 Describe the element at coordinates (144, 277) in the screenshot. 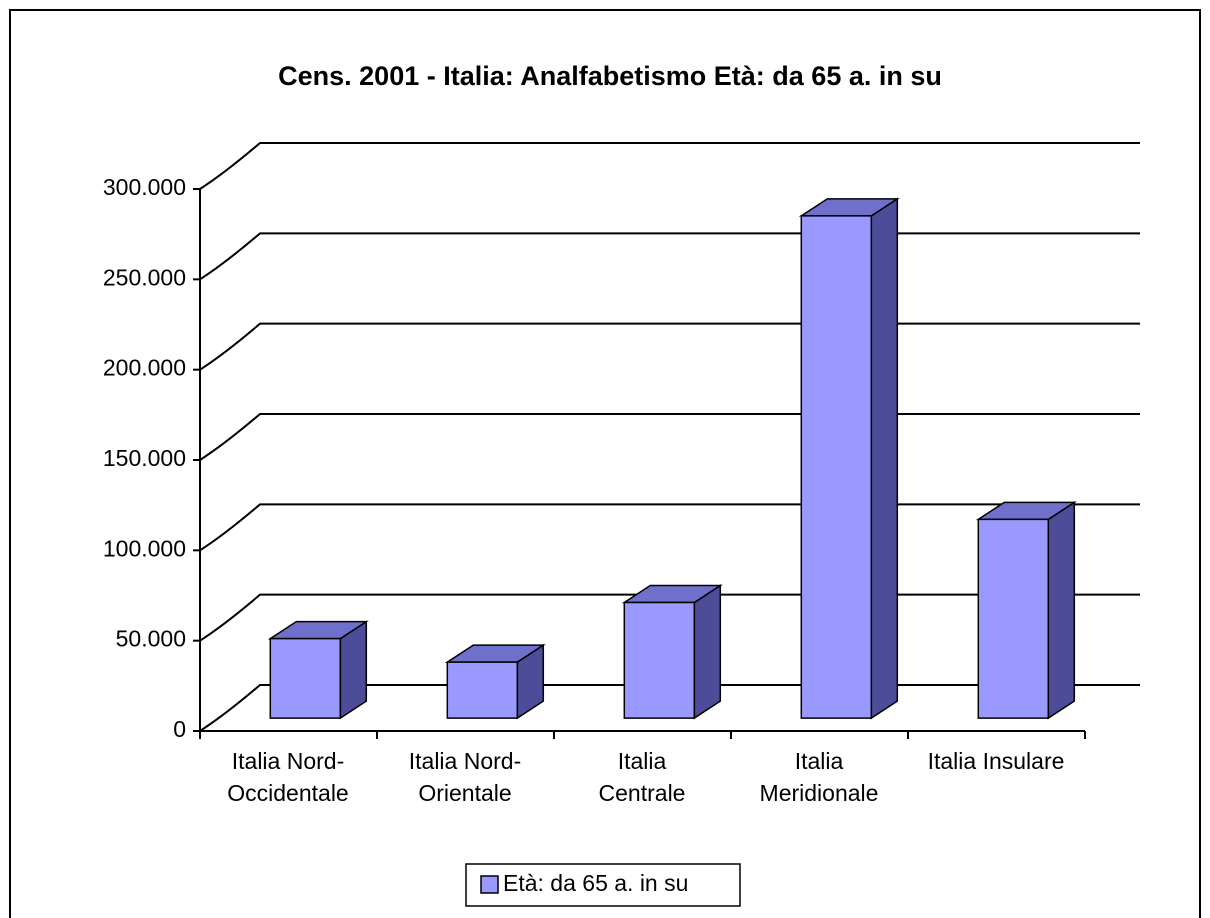

I see `y-tick-label: 250.000` at that location.